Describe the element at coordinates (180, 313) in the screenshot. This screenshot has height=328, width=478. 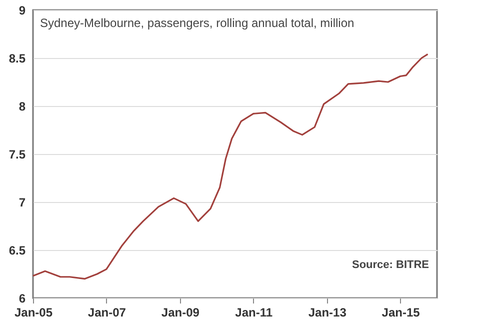
I see `x-tick-label: Jan-09` at that location.